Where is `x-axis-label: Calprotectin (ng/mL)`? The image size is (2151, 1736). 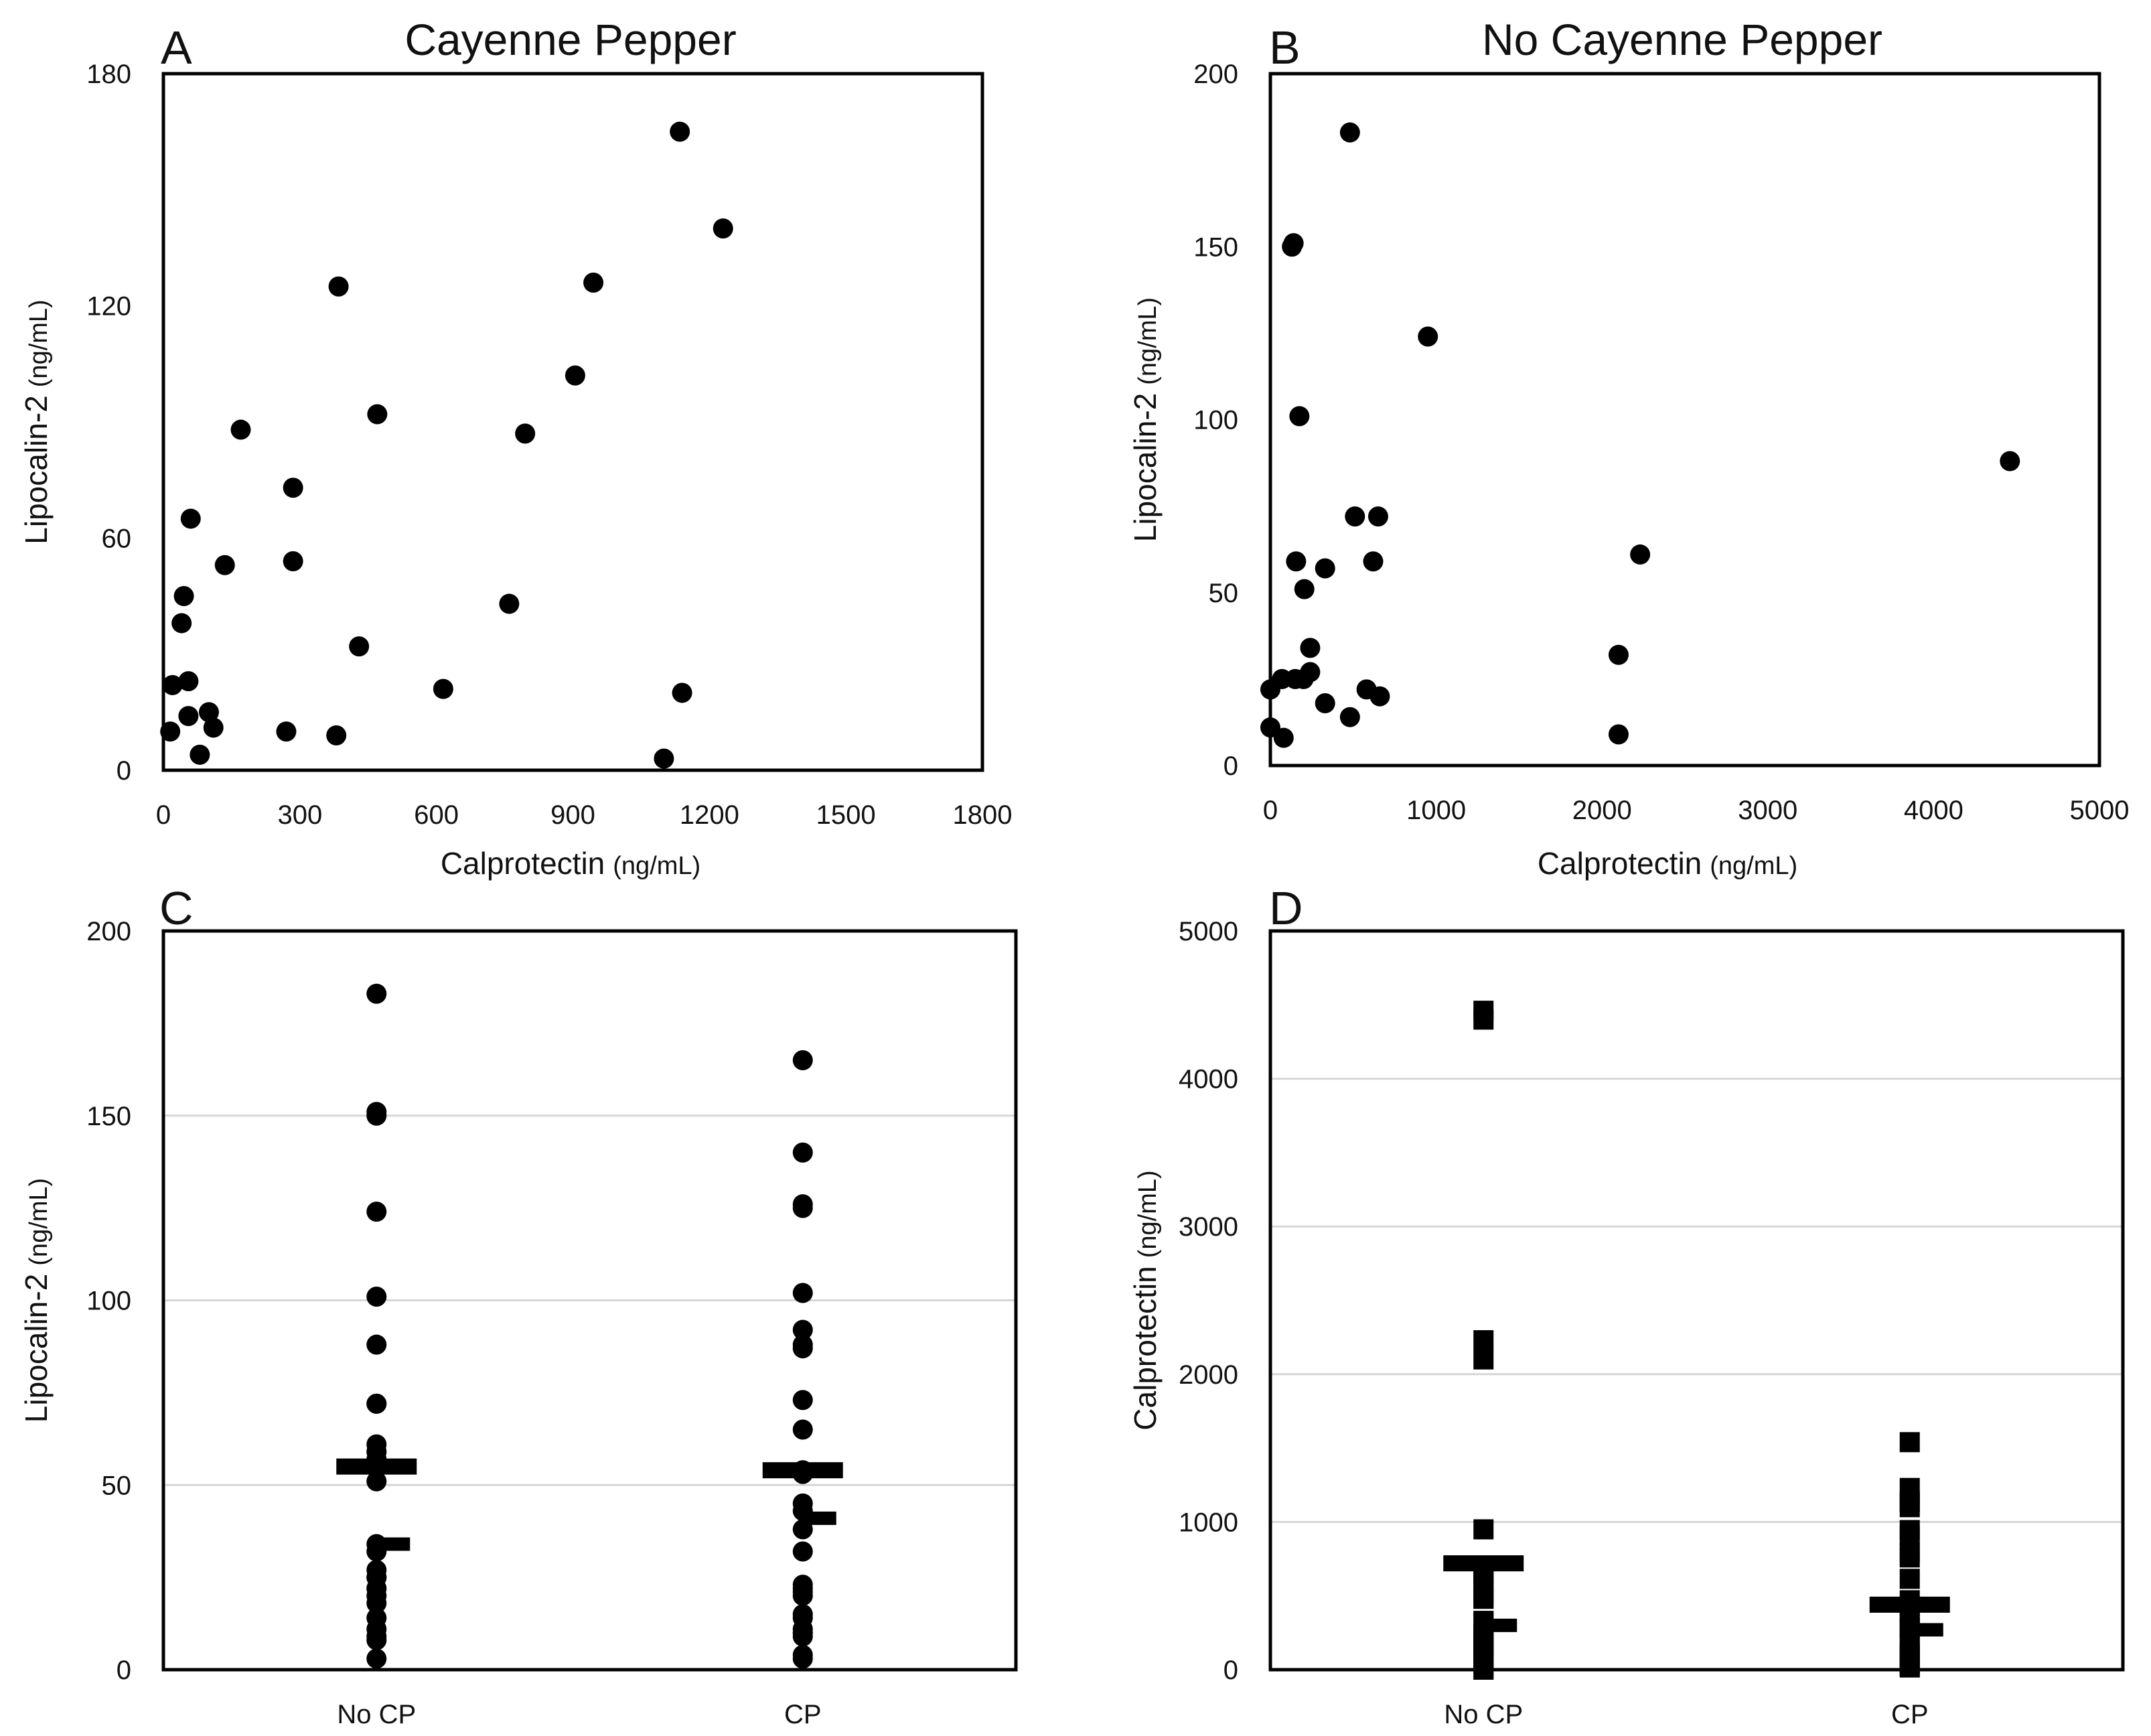 x-axis-label: Calprotectin (ng/mL) is located at coordinates (571, 863).